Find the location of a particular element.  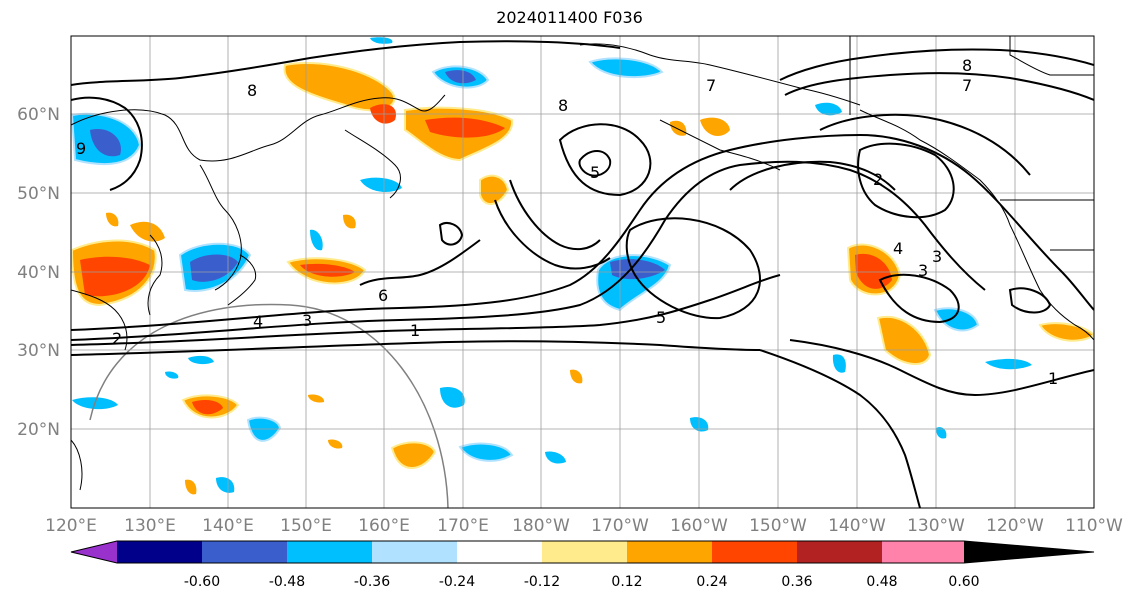

colorbar-tick: 0.12 is located at coordinates (626, 582).